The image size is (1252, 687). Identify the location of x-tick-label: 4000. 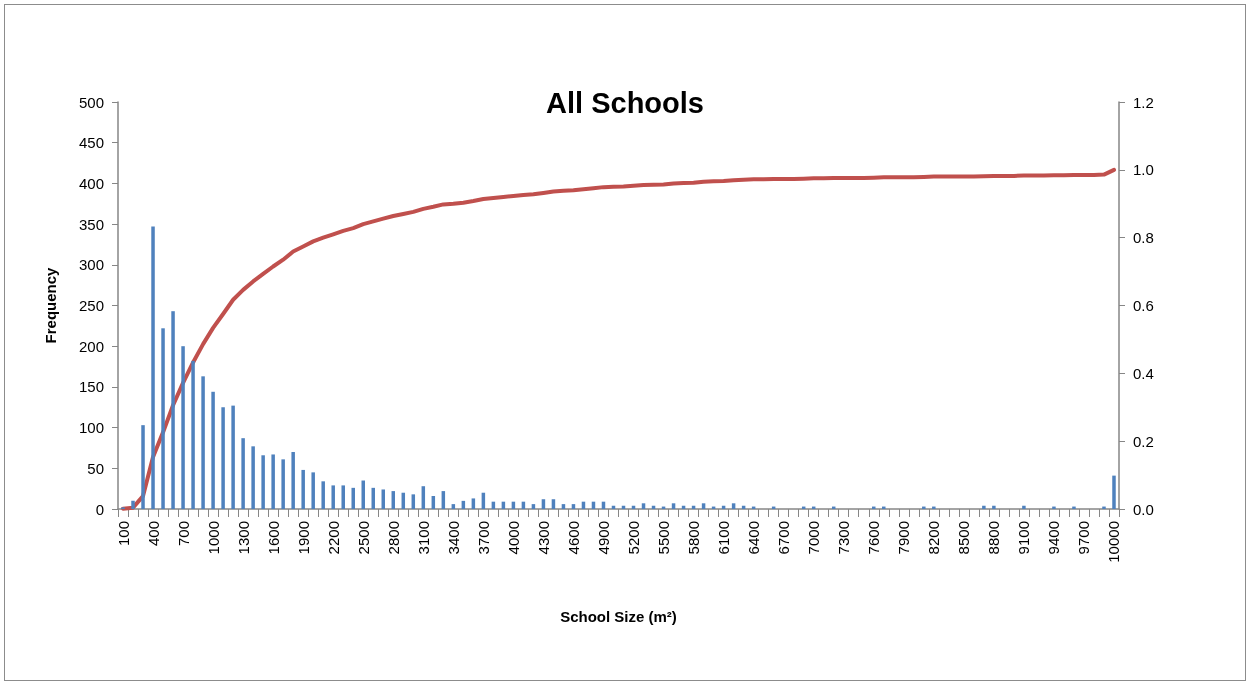
(513, 538).